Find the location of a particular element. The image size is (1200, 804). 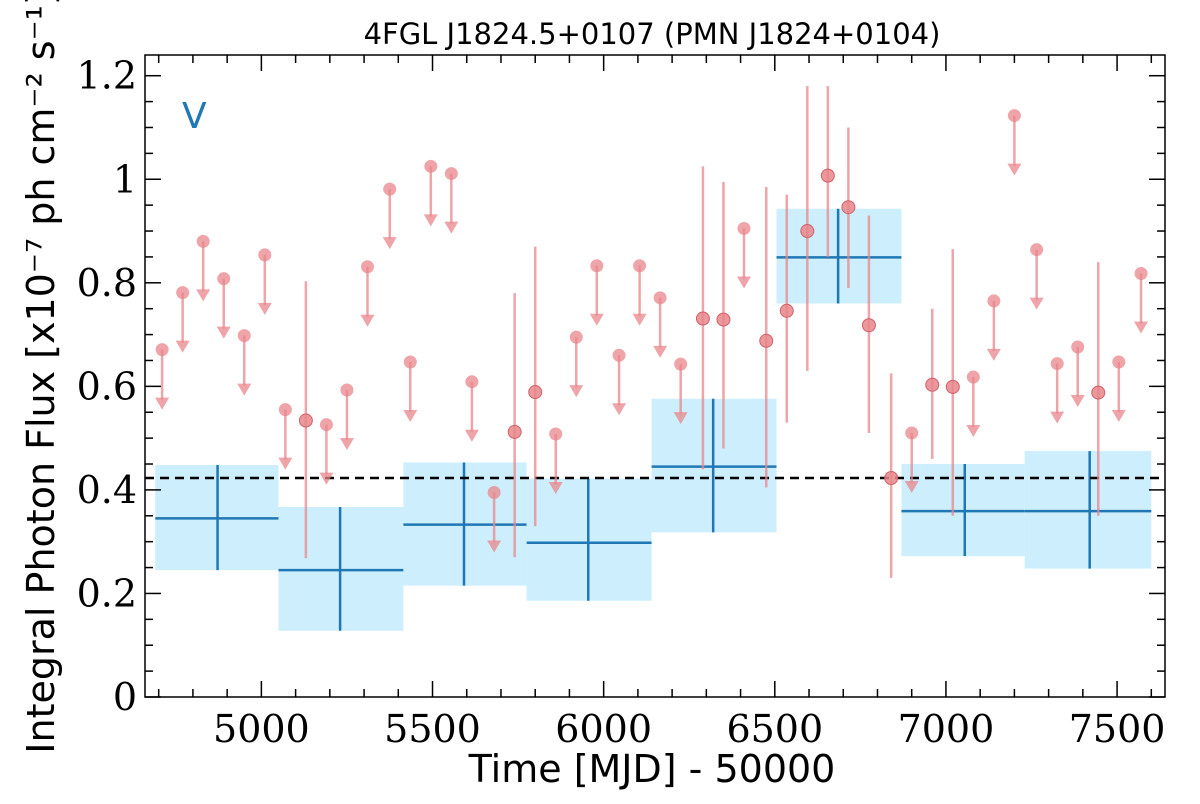

x-tick-label: 7000 is located at coordinates (946, 729).